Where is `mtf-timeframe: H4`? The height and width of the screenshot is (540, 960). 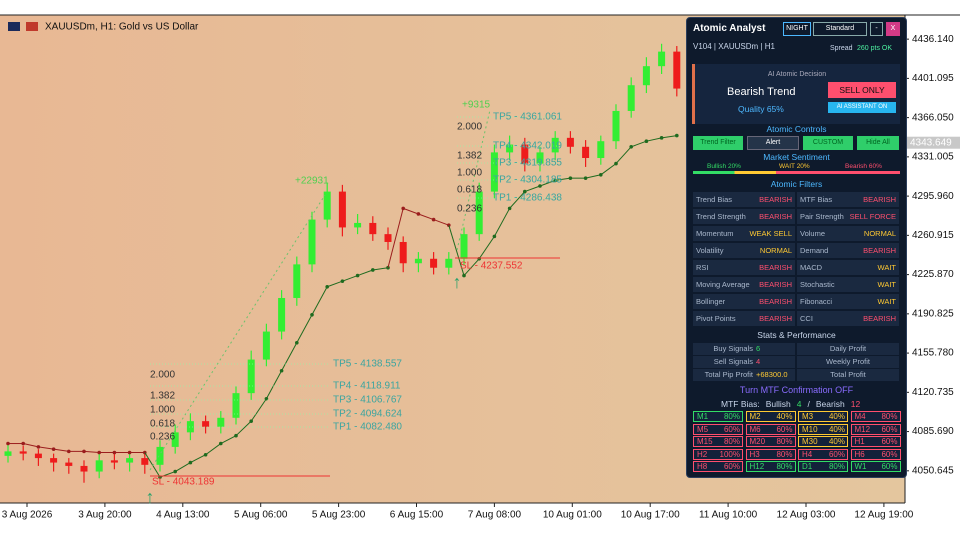
mtf-timeframe: H4 is located at coordinates (807, 454).